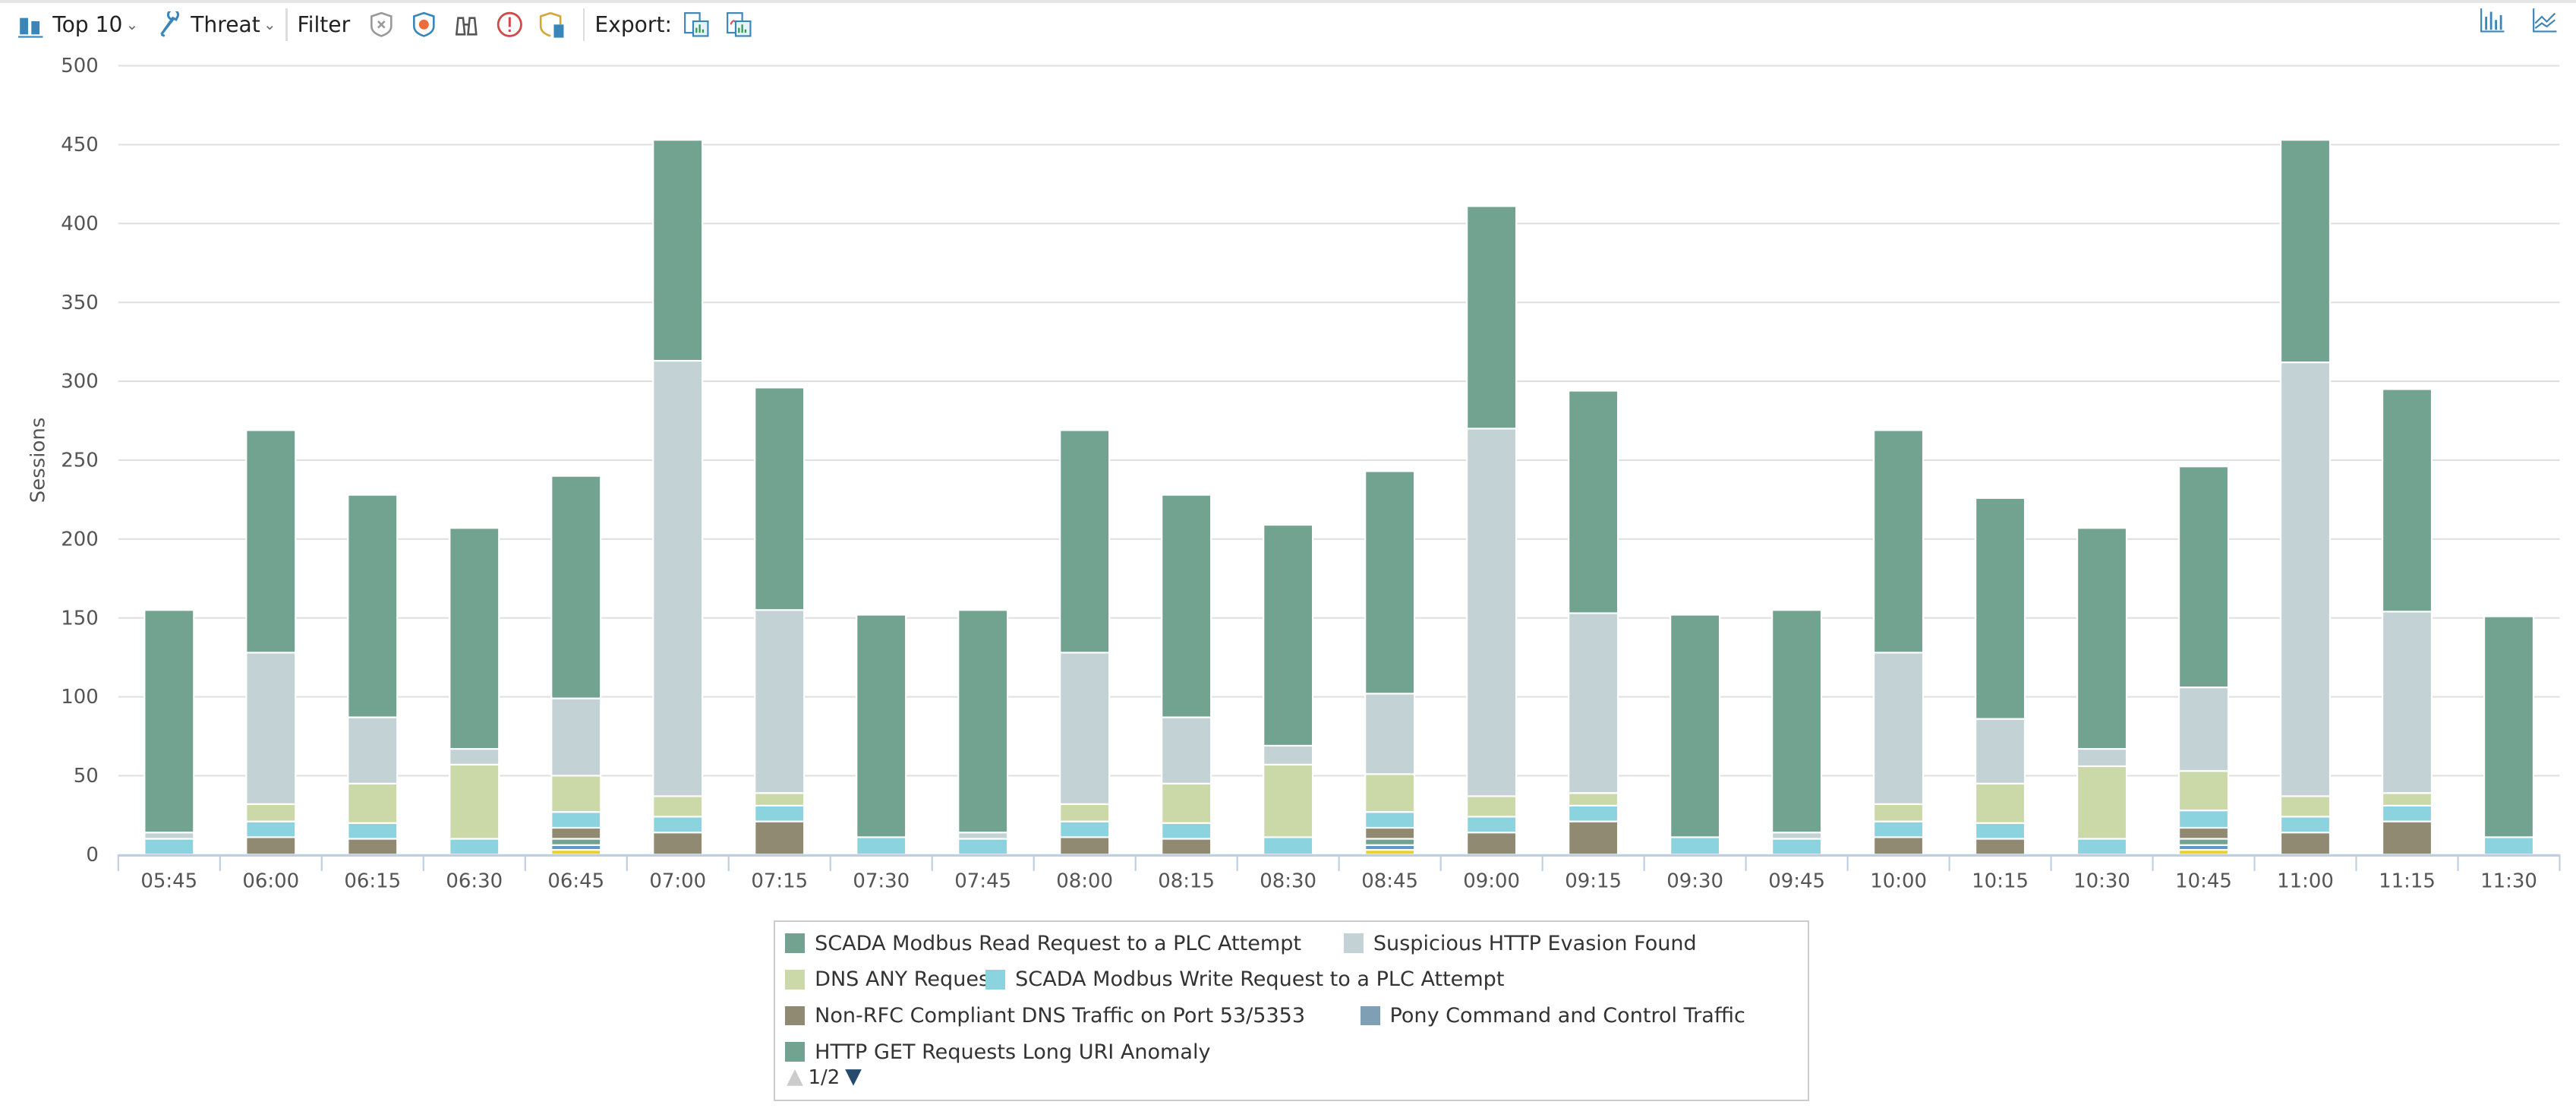 This screenshot has height=1108, width=2576. What do you see at coordinates (552, 24) in the screenshot?
I see `shield-report-icon` at bounding box center [552, 24].